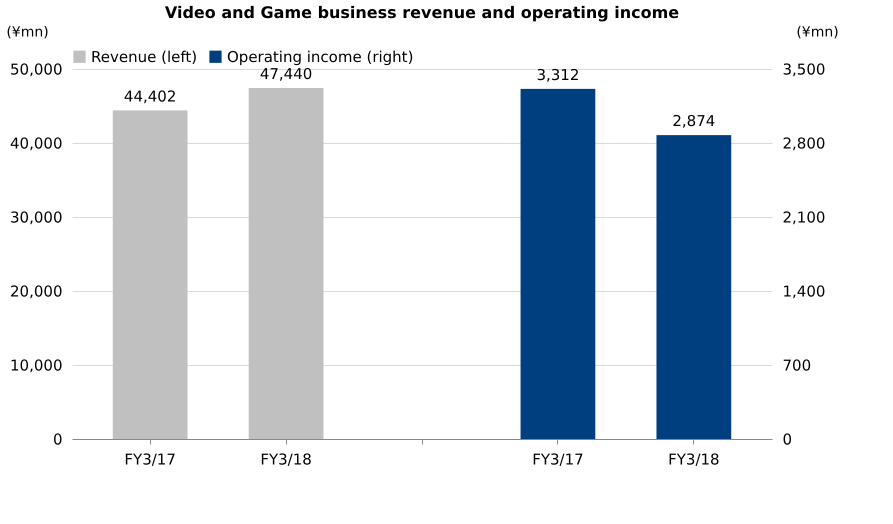  I want to click on y2-axis-title: (¥mn), so click(817, 32).